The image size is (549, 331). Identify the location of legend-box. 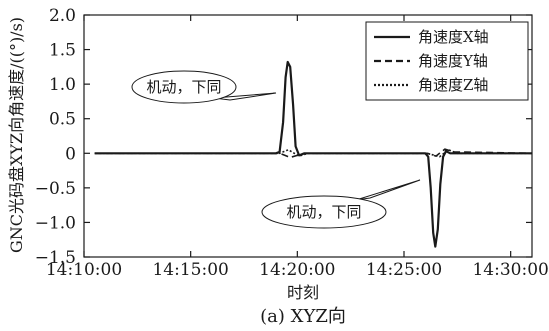
(447, 61).